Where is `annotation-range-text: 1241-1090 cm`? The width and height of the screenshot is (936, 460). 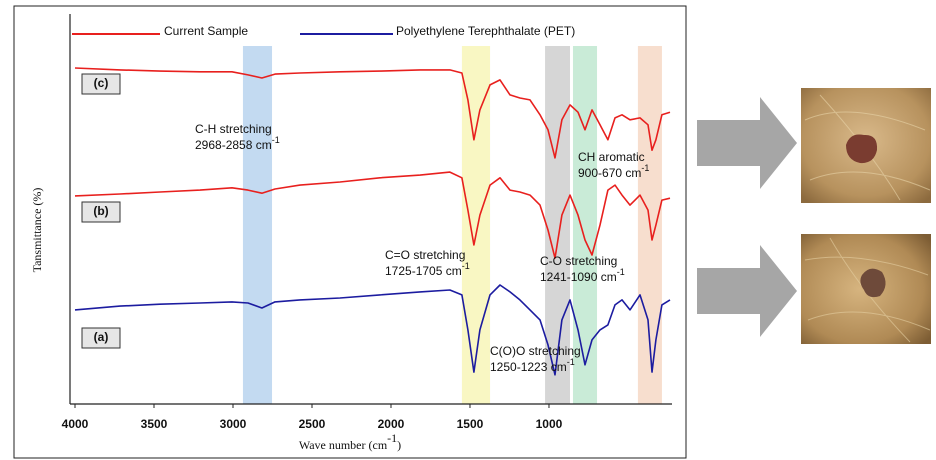
annotation-range-text: 1241-1090 cm is located at coordinates (578, 277).